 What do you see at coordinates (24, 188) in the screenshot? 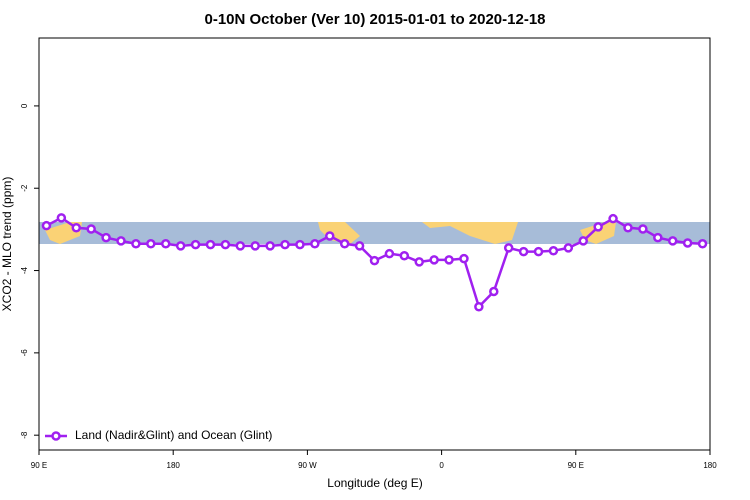
I see `y-tick-label: -2` at bounding box center [24, 188].